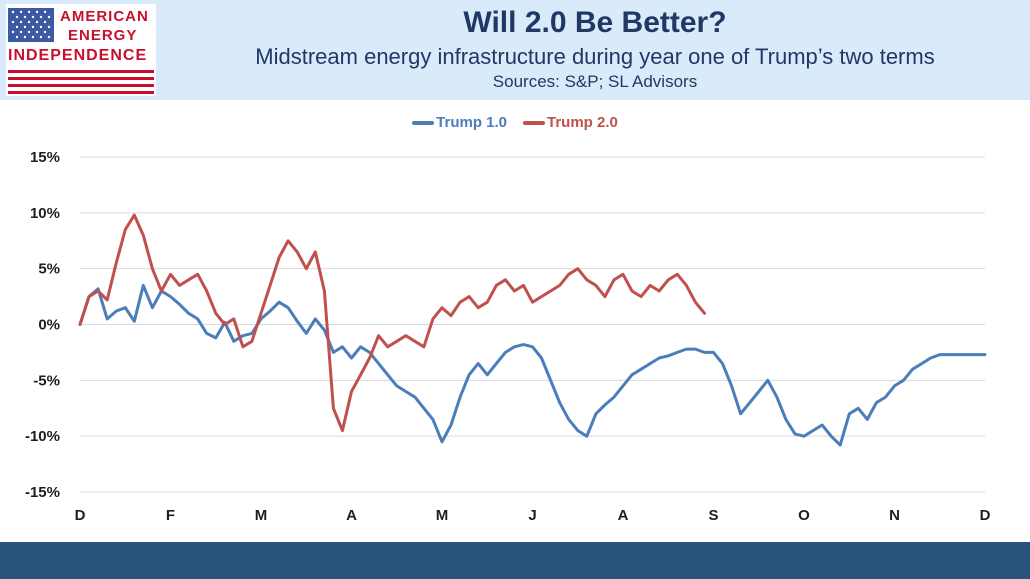 The width and height of the screenshot is (1030, 579). Describe the element at coordinates (46, 380) in the screenshot. I see `y-tick-label: -5%` at that location.